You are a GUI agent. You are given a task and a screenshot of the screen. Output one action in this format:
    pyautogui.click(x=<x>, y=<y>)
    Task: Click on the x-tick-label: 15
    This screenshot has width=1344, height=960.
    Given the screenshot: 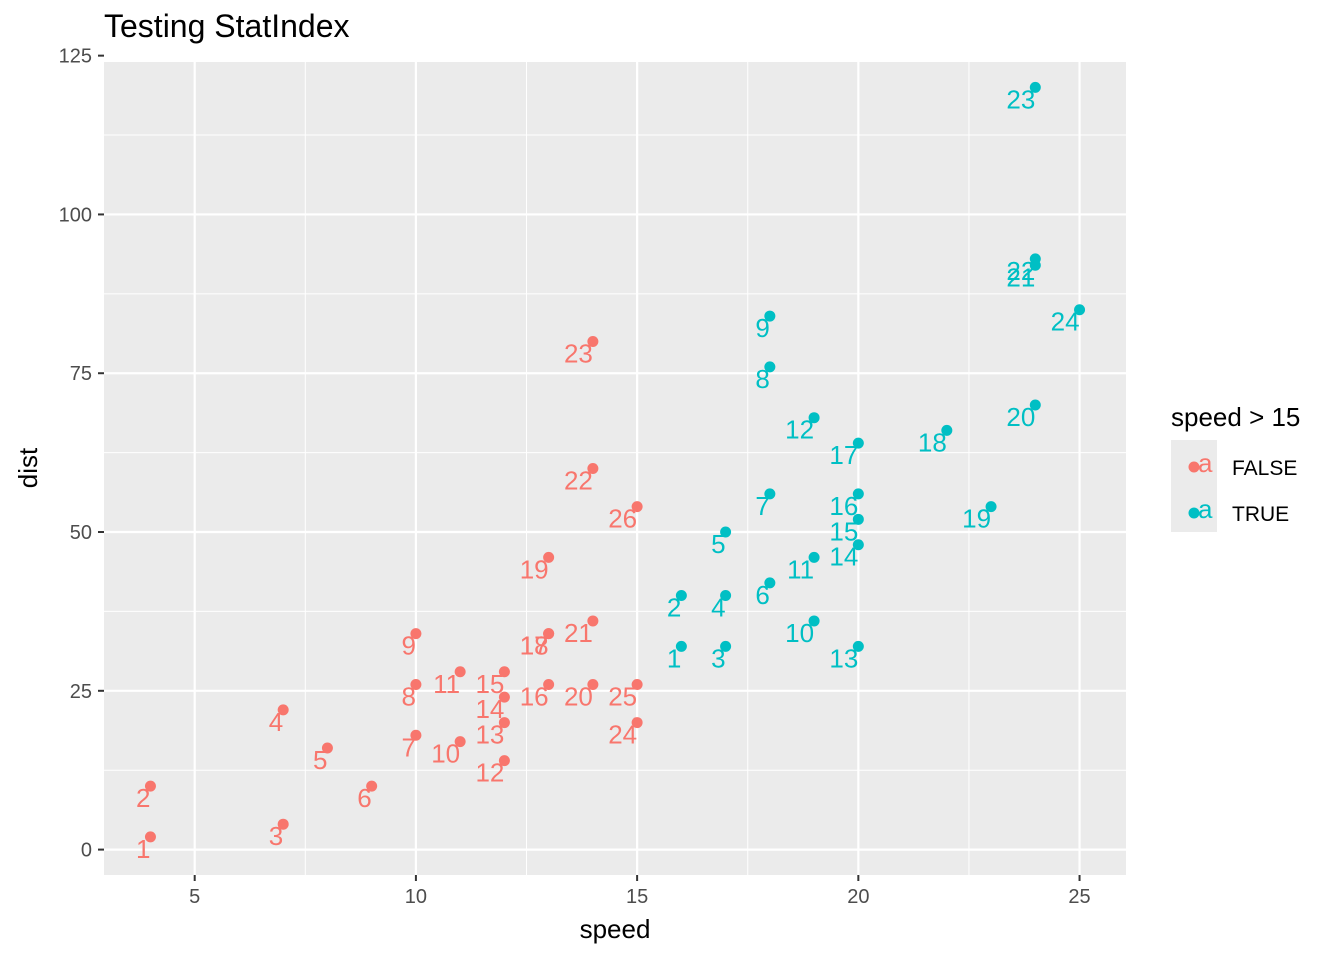 What is the action you would take?
    pyautogui.click(x=637, y=897)
    